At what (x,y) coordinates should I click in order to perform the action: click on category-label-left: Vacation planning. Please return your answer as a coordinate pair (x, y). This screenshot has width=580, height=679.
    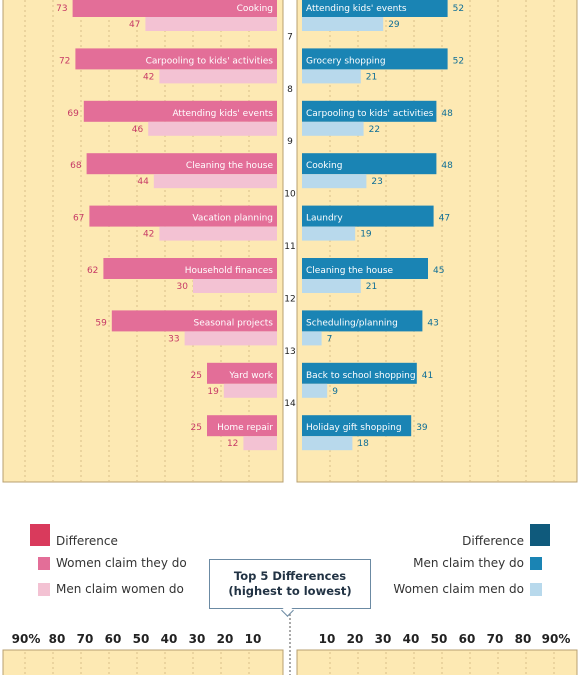
    Looking at the image, I should click on (232, 219).